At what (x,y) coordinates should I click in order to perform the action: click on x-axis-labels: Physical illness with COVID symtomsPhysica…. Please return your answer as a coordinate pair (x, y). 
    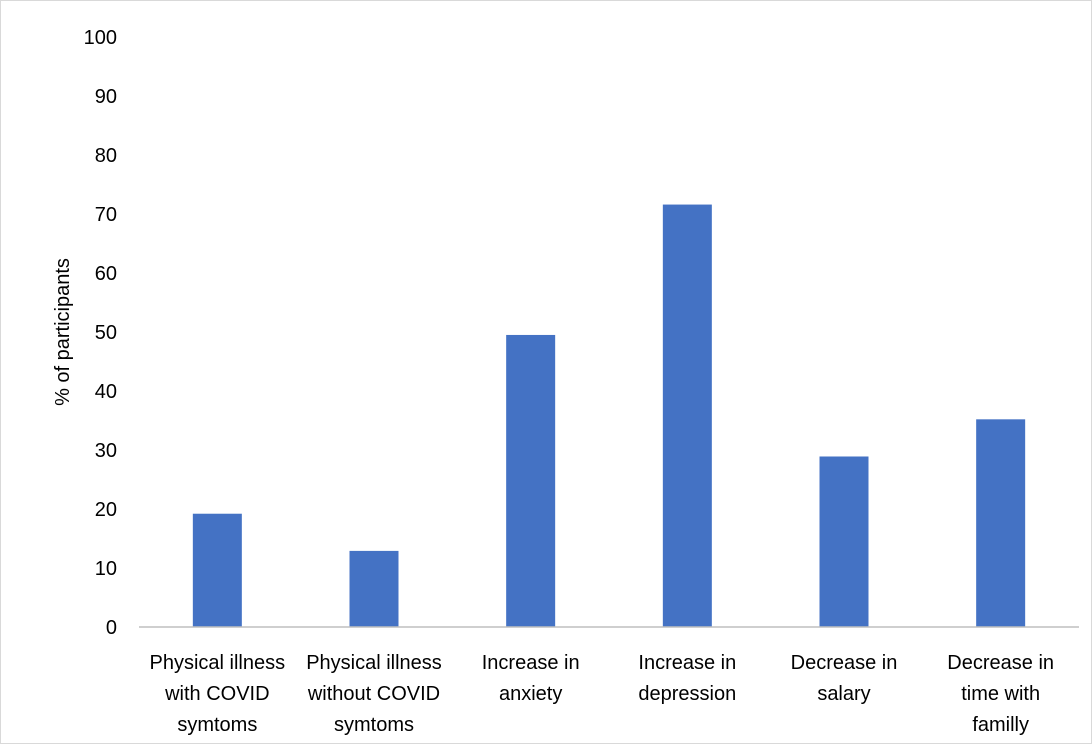
    Looking at the image, I should click on (602, 694).